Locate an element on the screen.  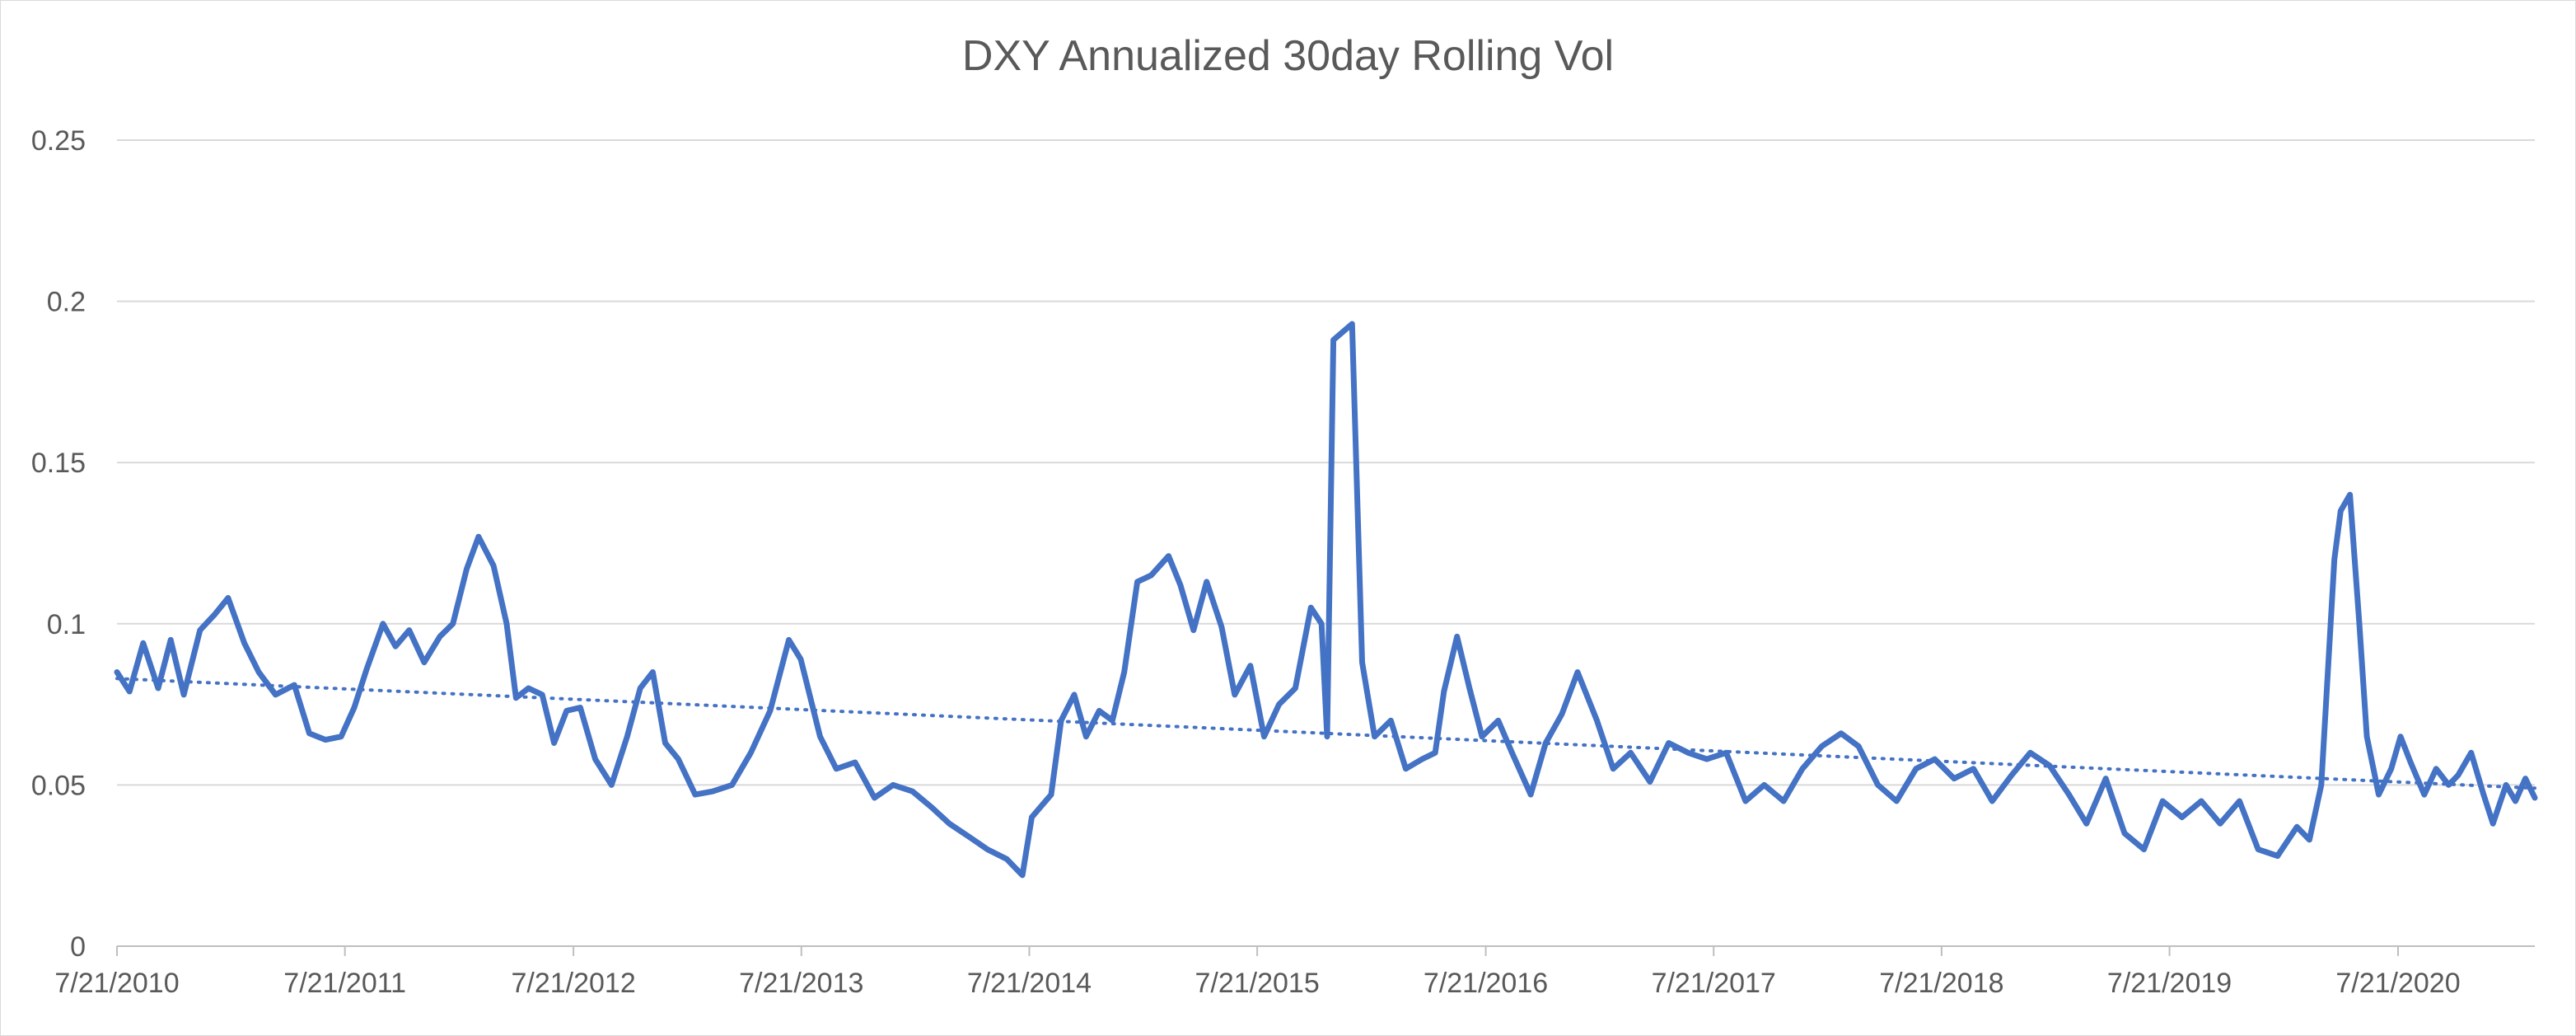
x-tick-label: 7/21/2013 is located at coordinates (801, 983).